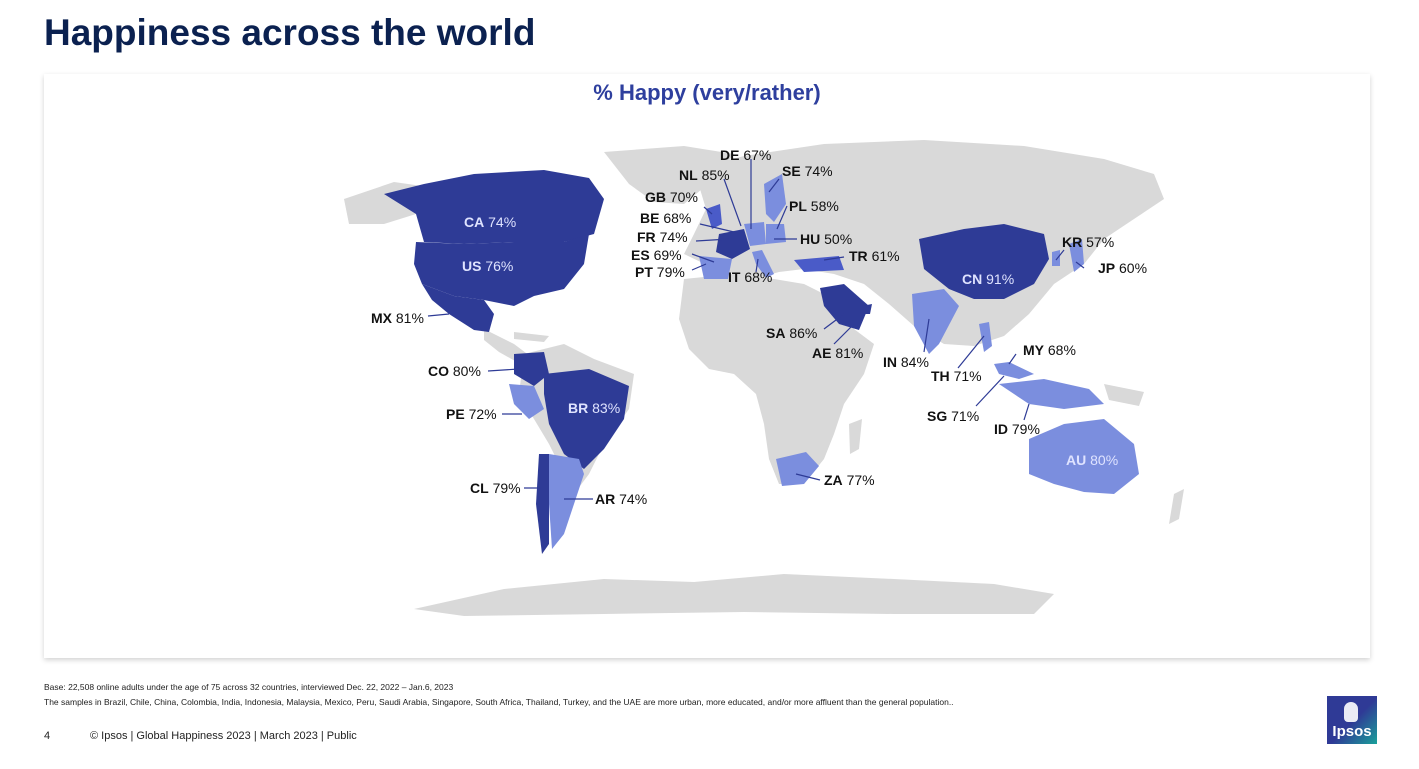 This screenshot has width=1419, height=769. I want to click on country-uae, so click(867, 309).